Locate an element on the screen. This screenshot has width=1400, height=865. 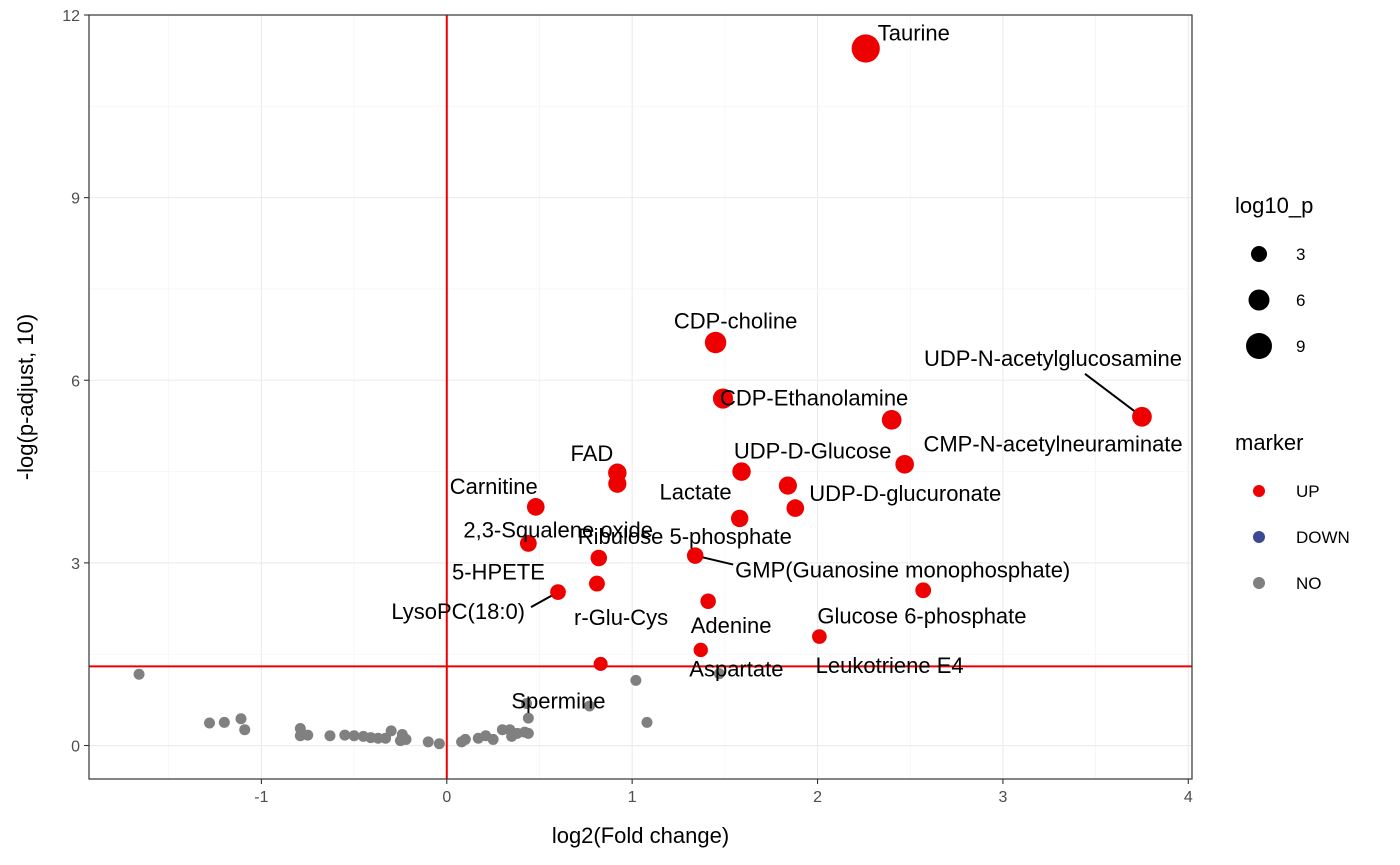
y-tick-label: 0 is located at coordinates (75, 747).